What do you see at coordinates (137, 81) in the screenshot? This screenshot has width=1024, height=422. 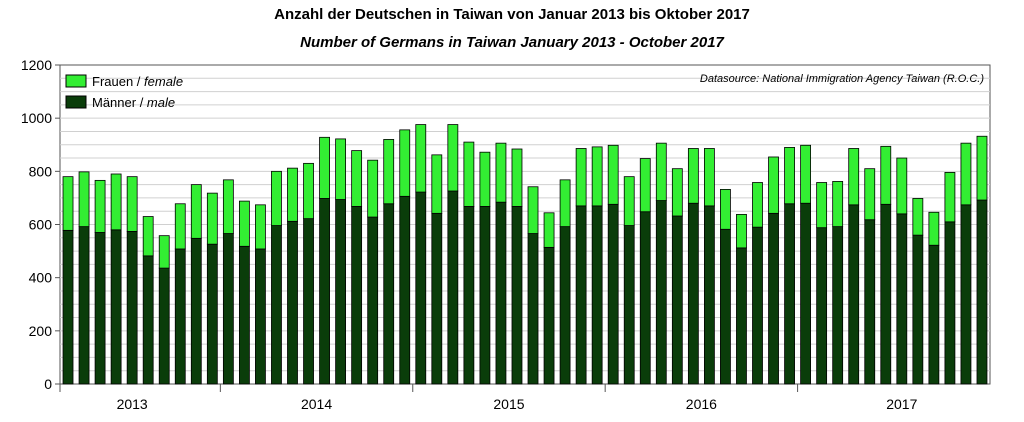 I see `legend-label-female: Frauen / female` at bounding box center [137, 81].